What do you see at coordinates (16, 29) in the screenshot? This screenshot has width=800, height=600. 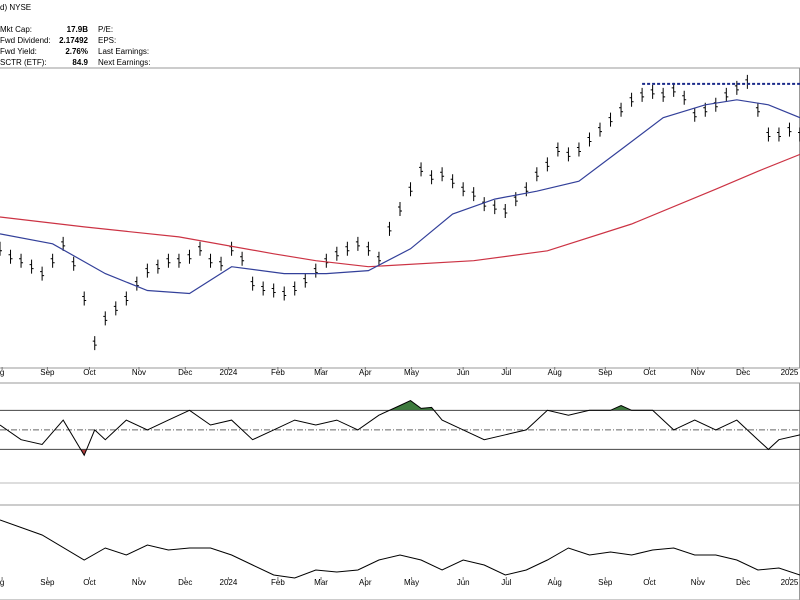 I see `stat-label: Mkt Cap:` at bounding box center [16, 29].